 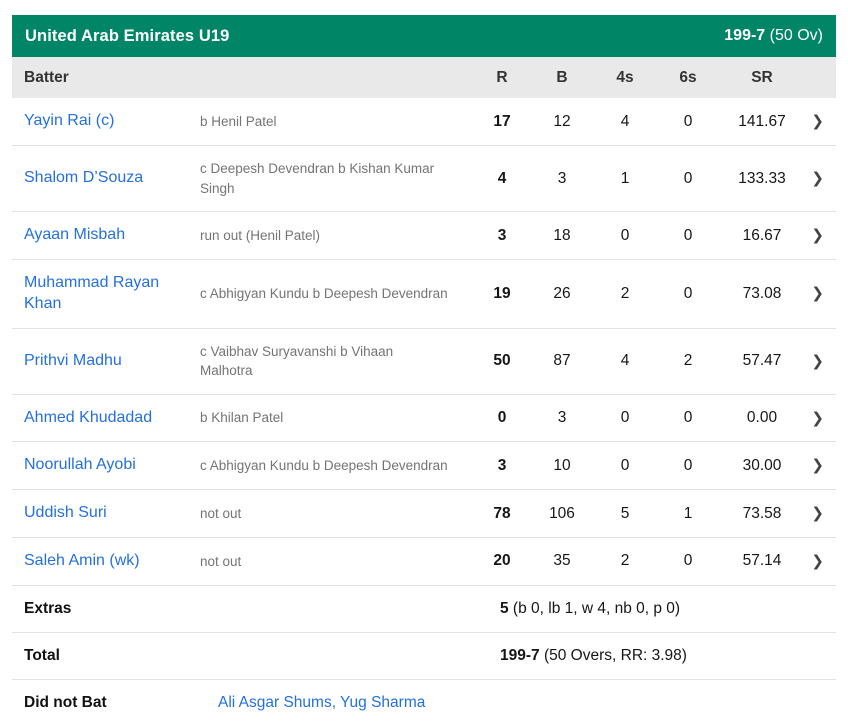 I want to click on table-header-row: Batter R B 4s 6s SR, so click(x=424, y=77).